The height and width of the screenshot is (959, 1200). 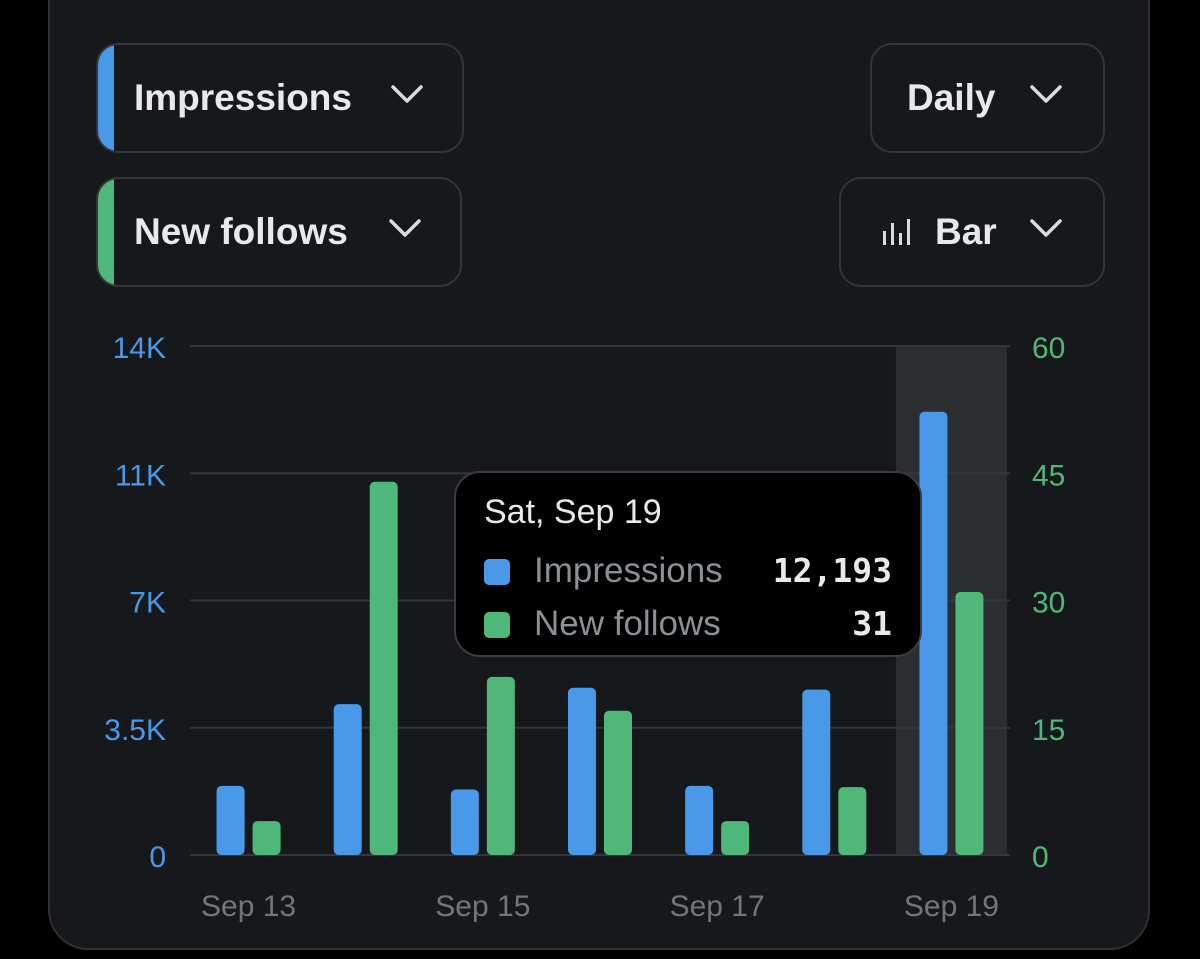 I want to click on y-right-tick-label: 30, so click(x=1048, y=603).